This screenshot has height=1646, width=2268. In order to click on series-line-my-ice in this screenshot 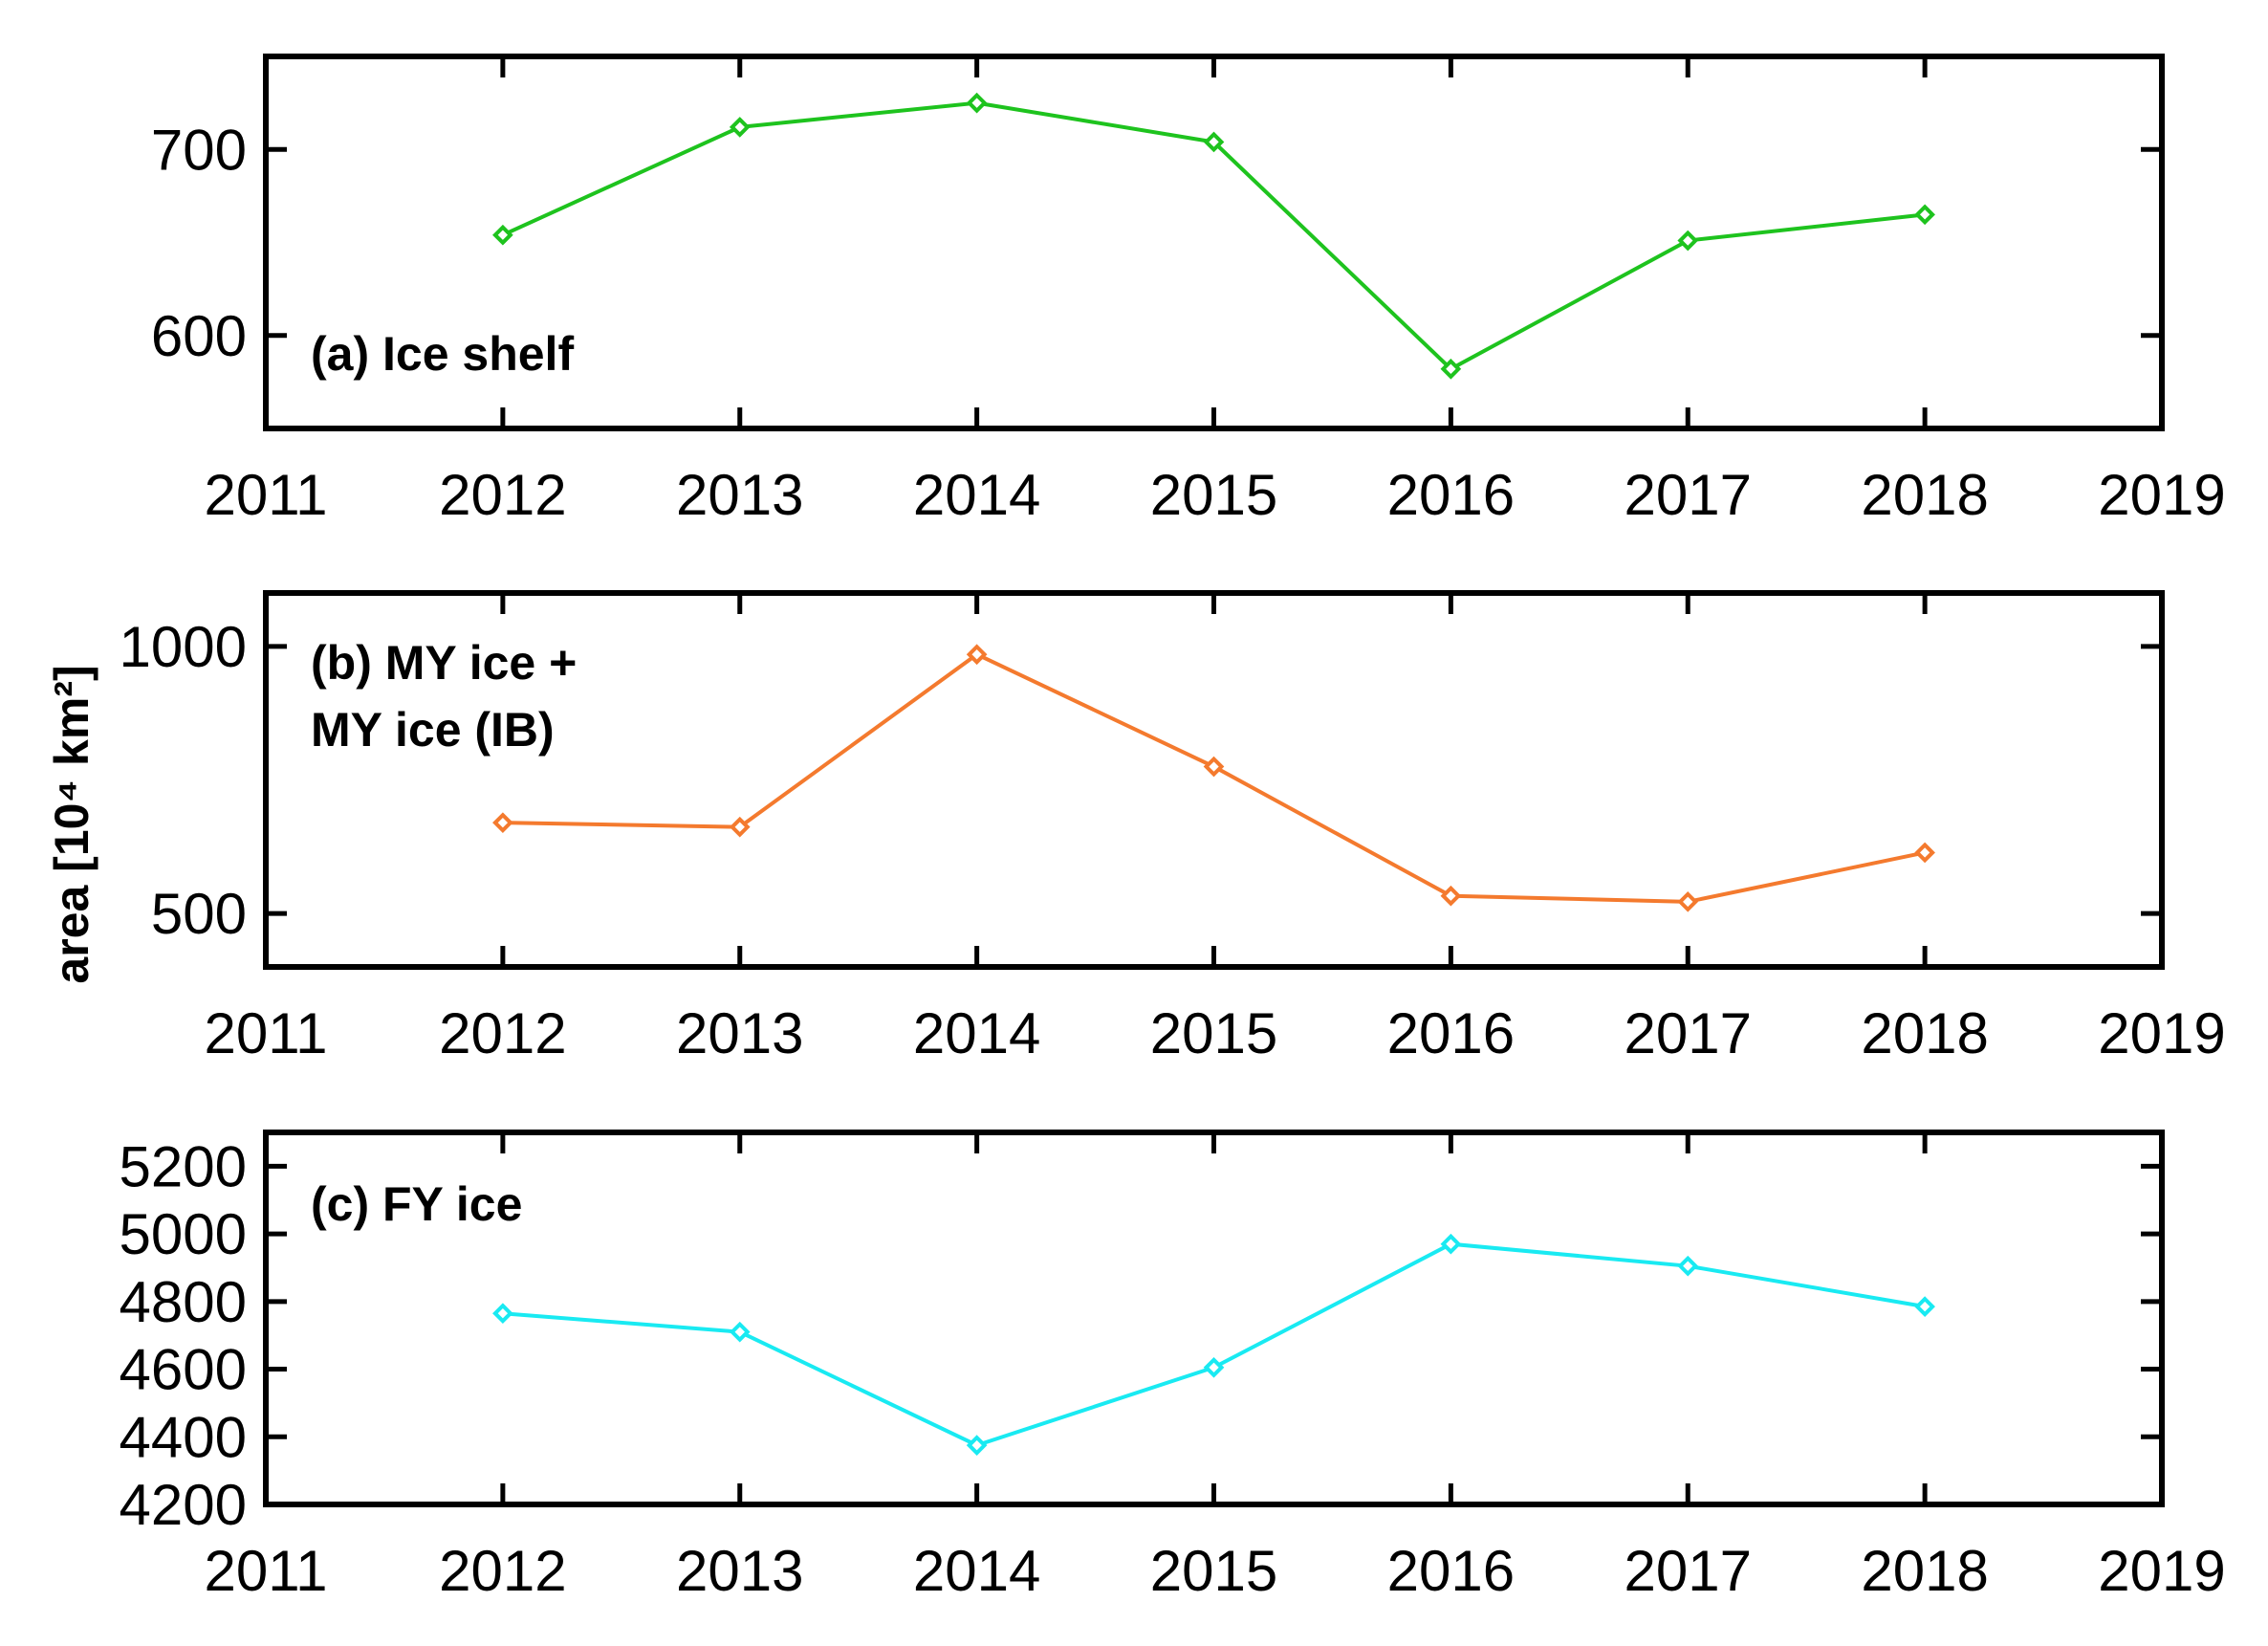, I will do `click(1214, 778)`.